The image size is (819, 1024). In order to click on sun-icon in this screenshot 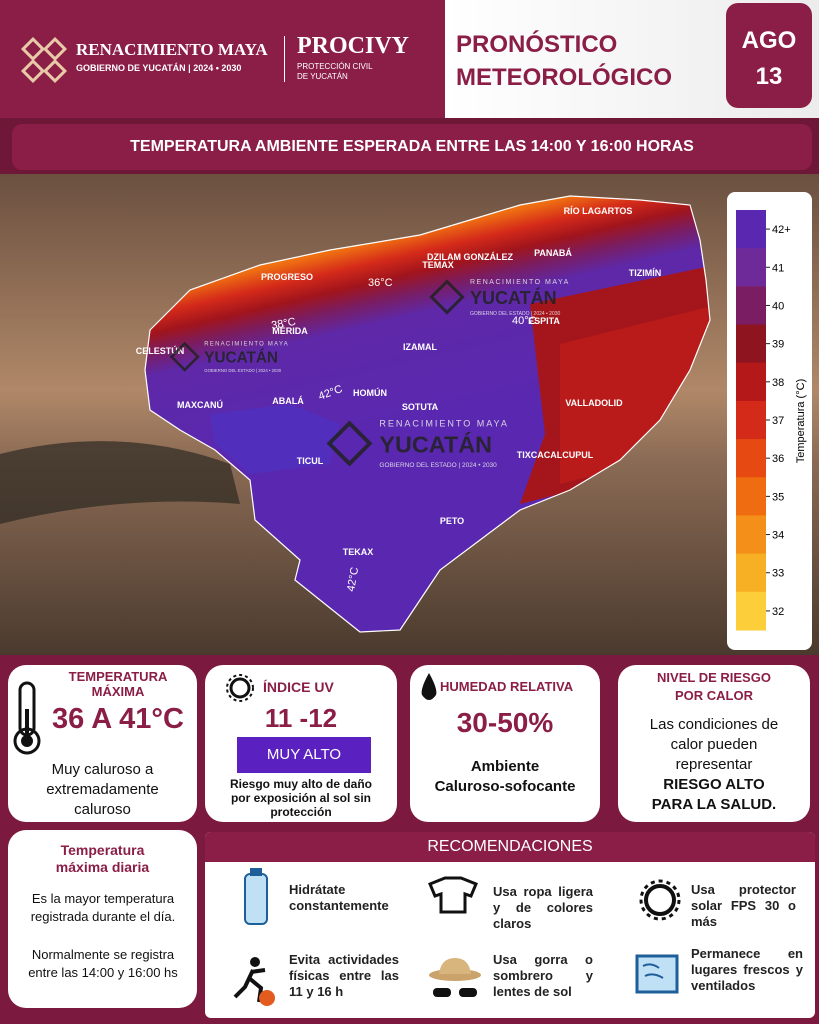, I will do `click(240, 688)`.